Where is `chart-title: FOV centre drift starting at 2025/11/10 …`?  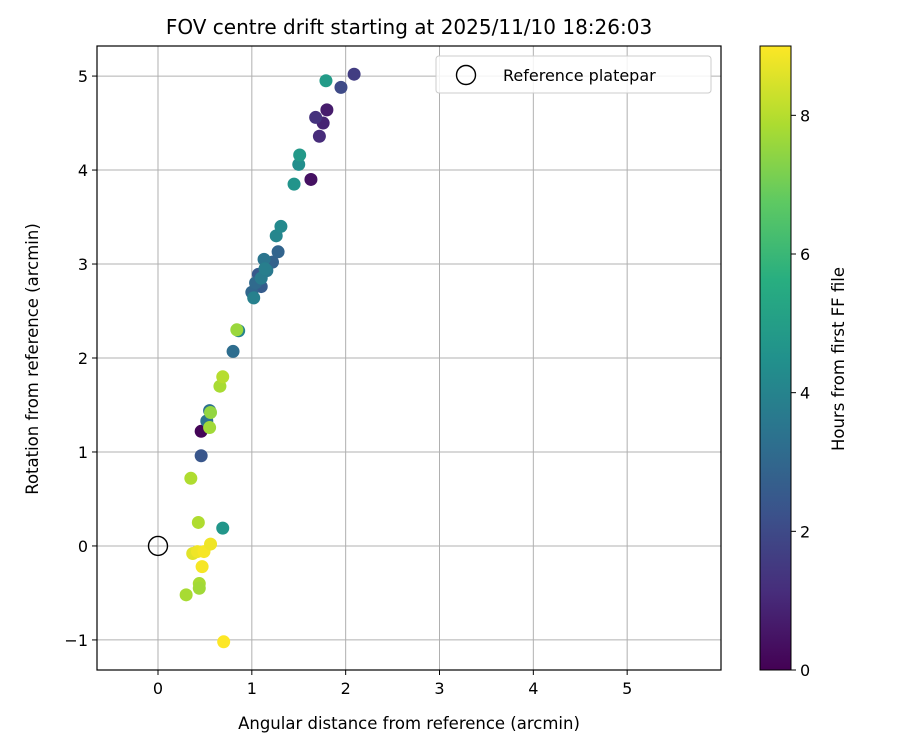
chart-title: FOV centre drift starting at 2025/11/10 … is located at coordinates (409, 27).